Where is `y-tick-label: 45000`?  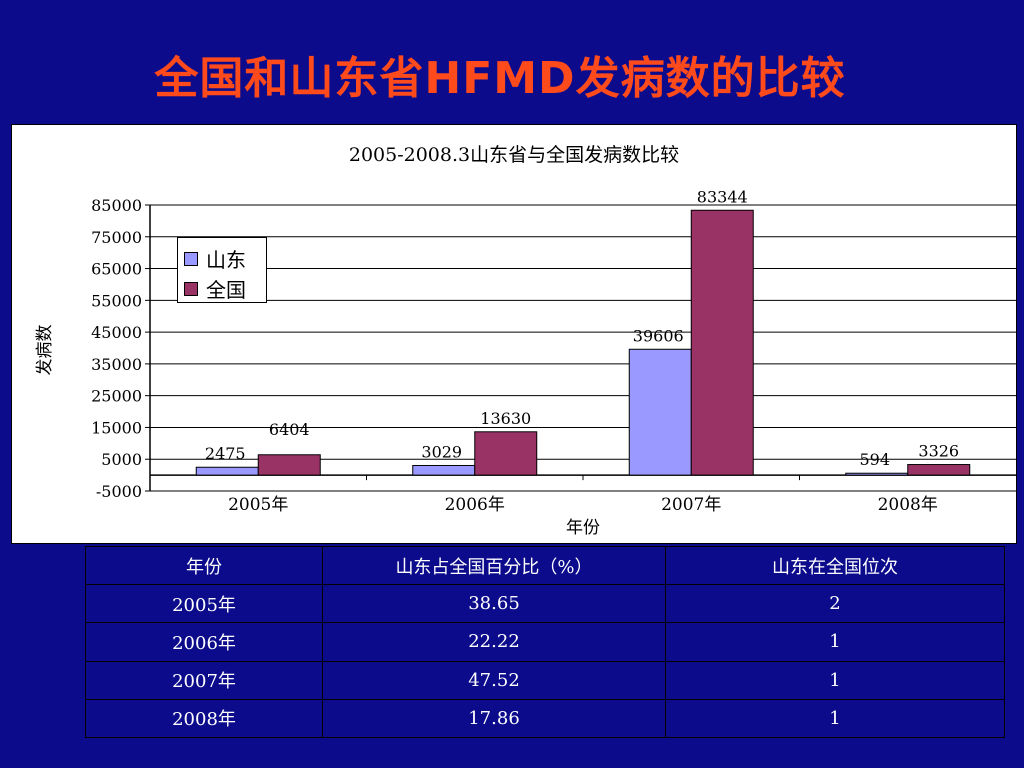 y-tick-label: 45000 is located at coordinates (116, 332).